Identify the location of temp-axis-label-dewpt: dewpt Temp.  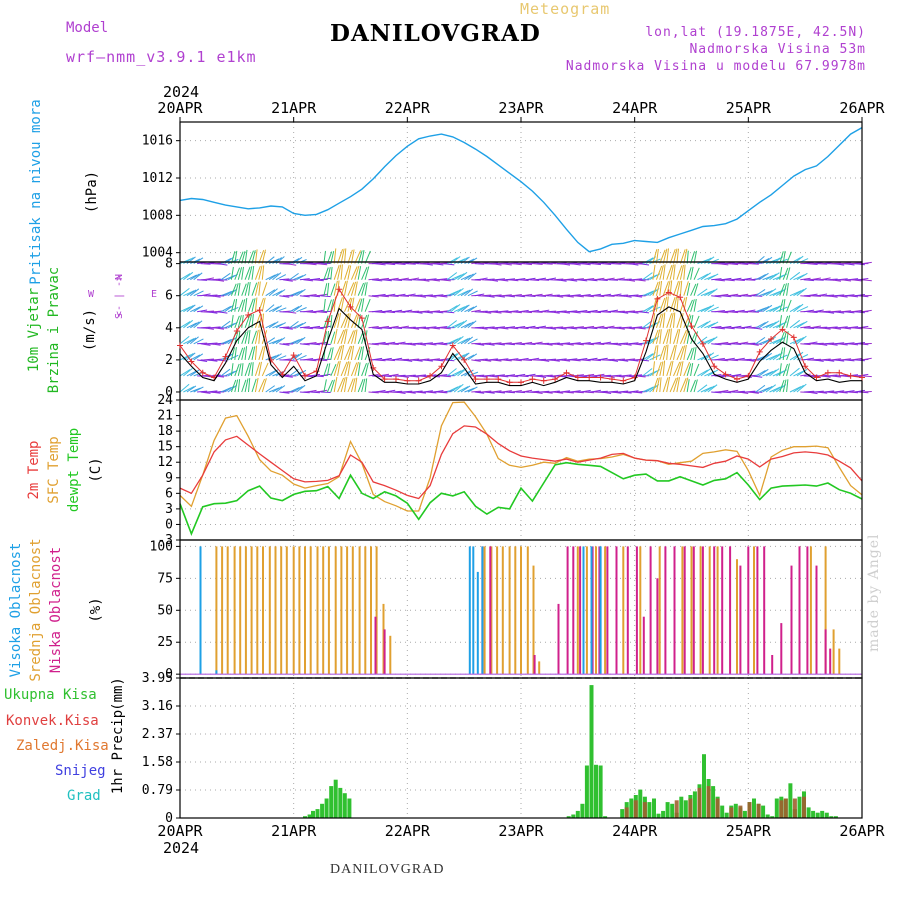
(74, 470).